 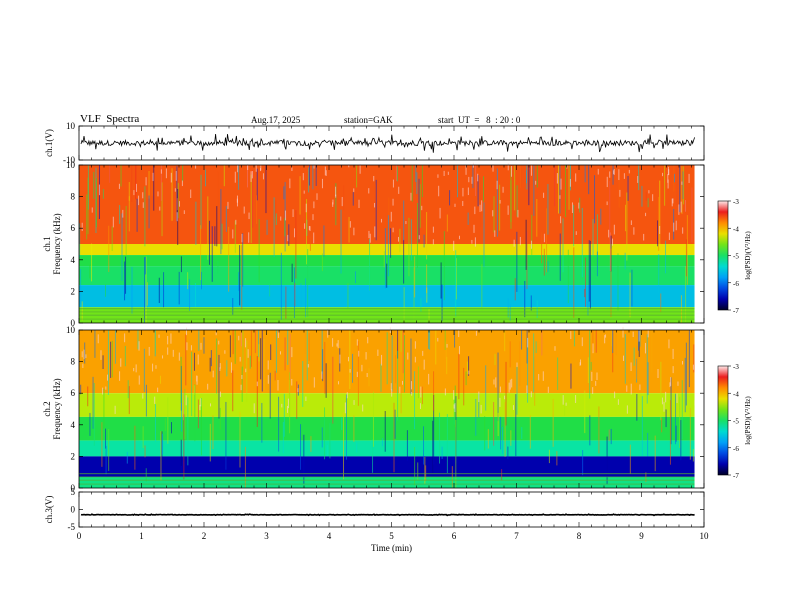 I want to click on ch1-spectrogram-channel-label: ch.1, so click(x=47, y=243).